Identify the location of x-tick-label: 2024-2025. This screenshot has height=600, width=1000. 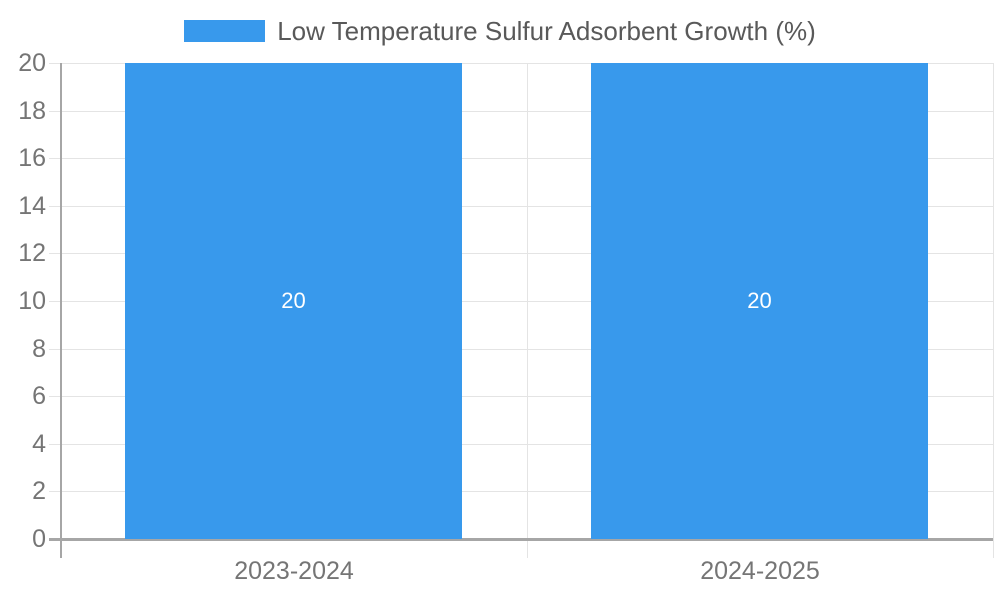
(760, 571).